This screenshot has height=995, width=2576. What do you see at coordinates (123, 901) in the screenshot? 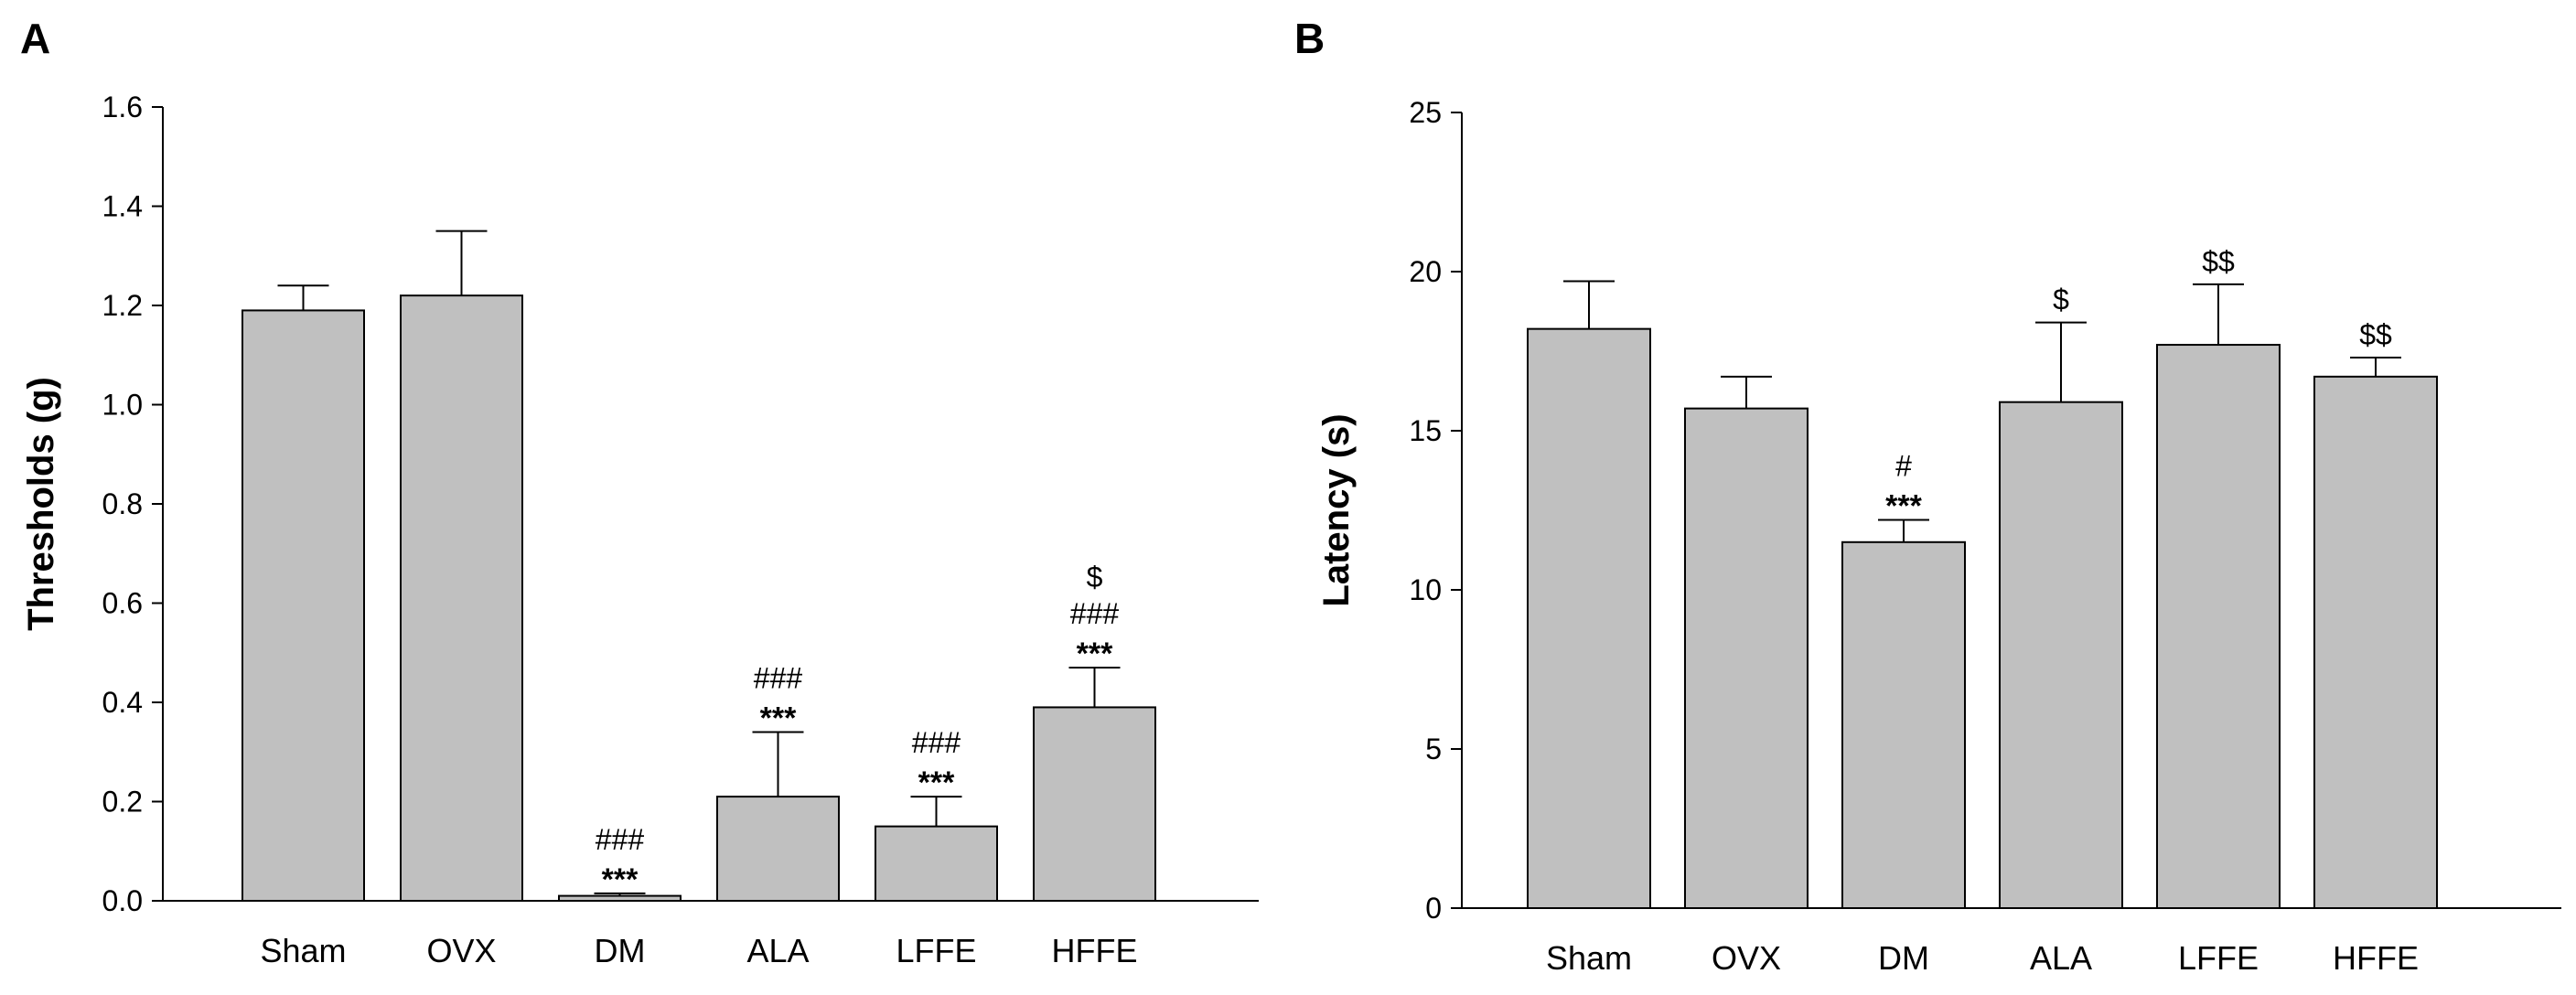
I see `y-tick-label: 0.0` at bounding box center [123, 901].